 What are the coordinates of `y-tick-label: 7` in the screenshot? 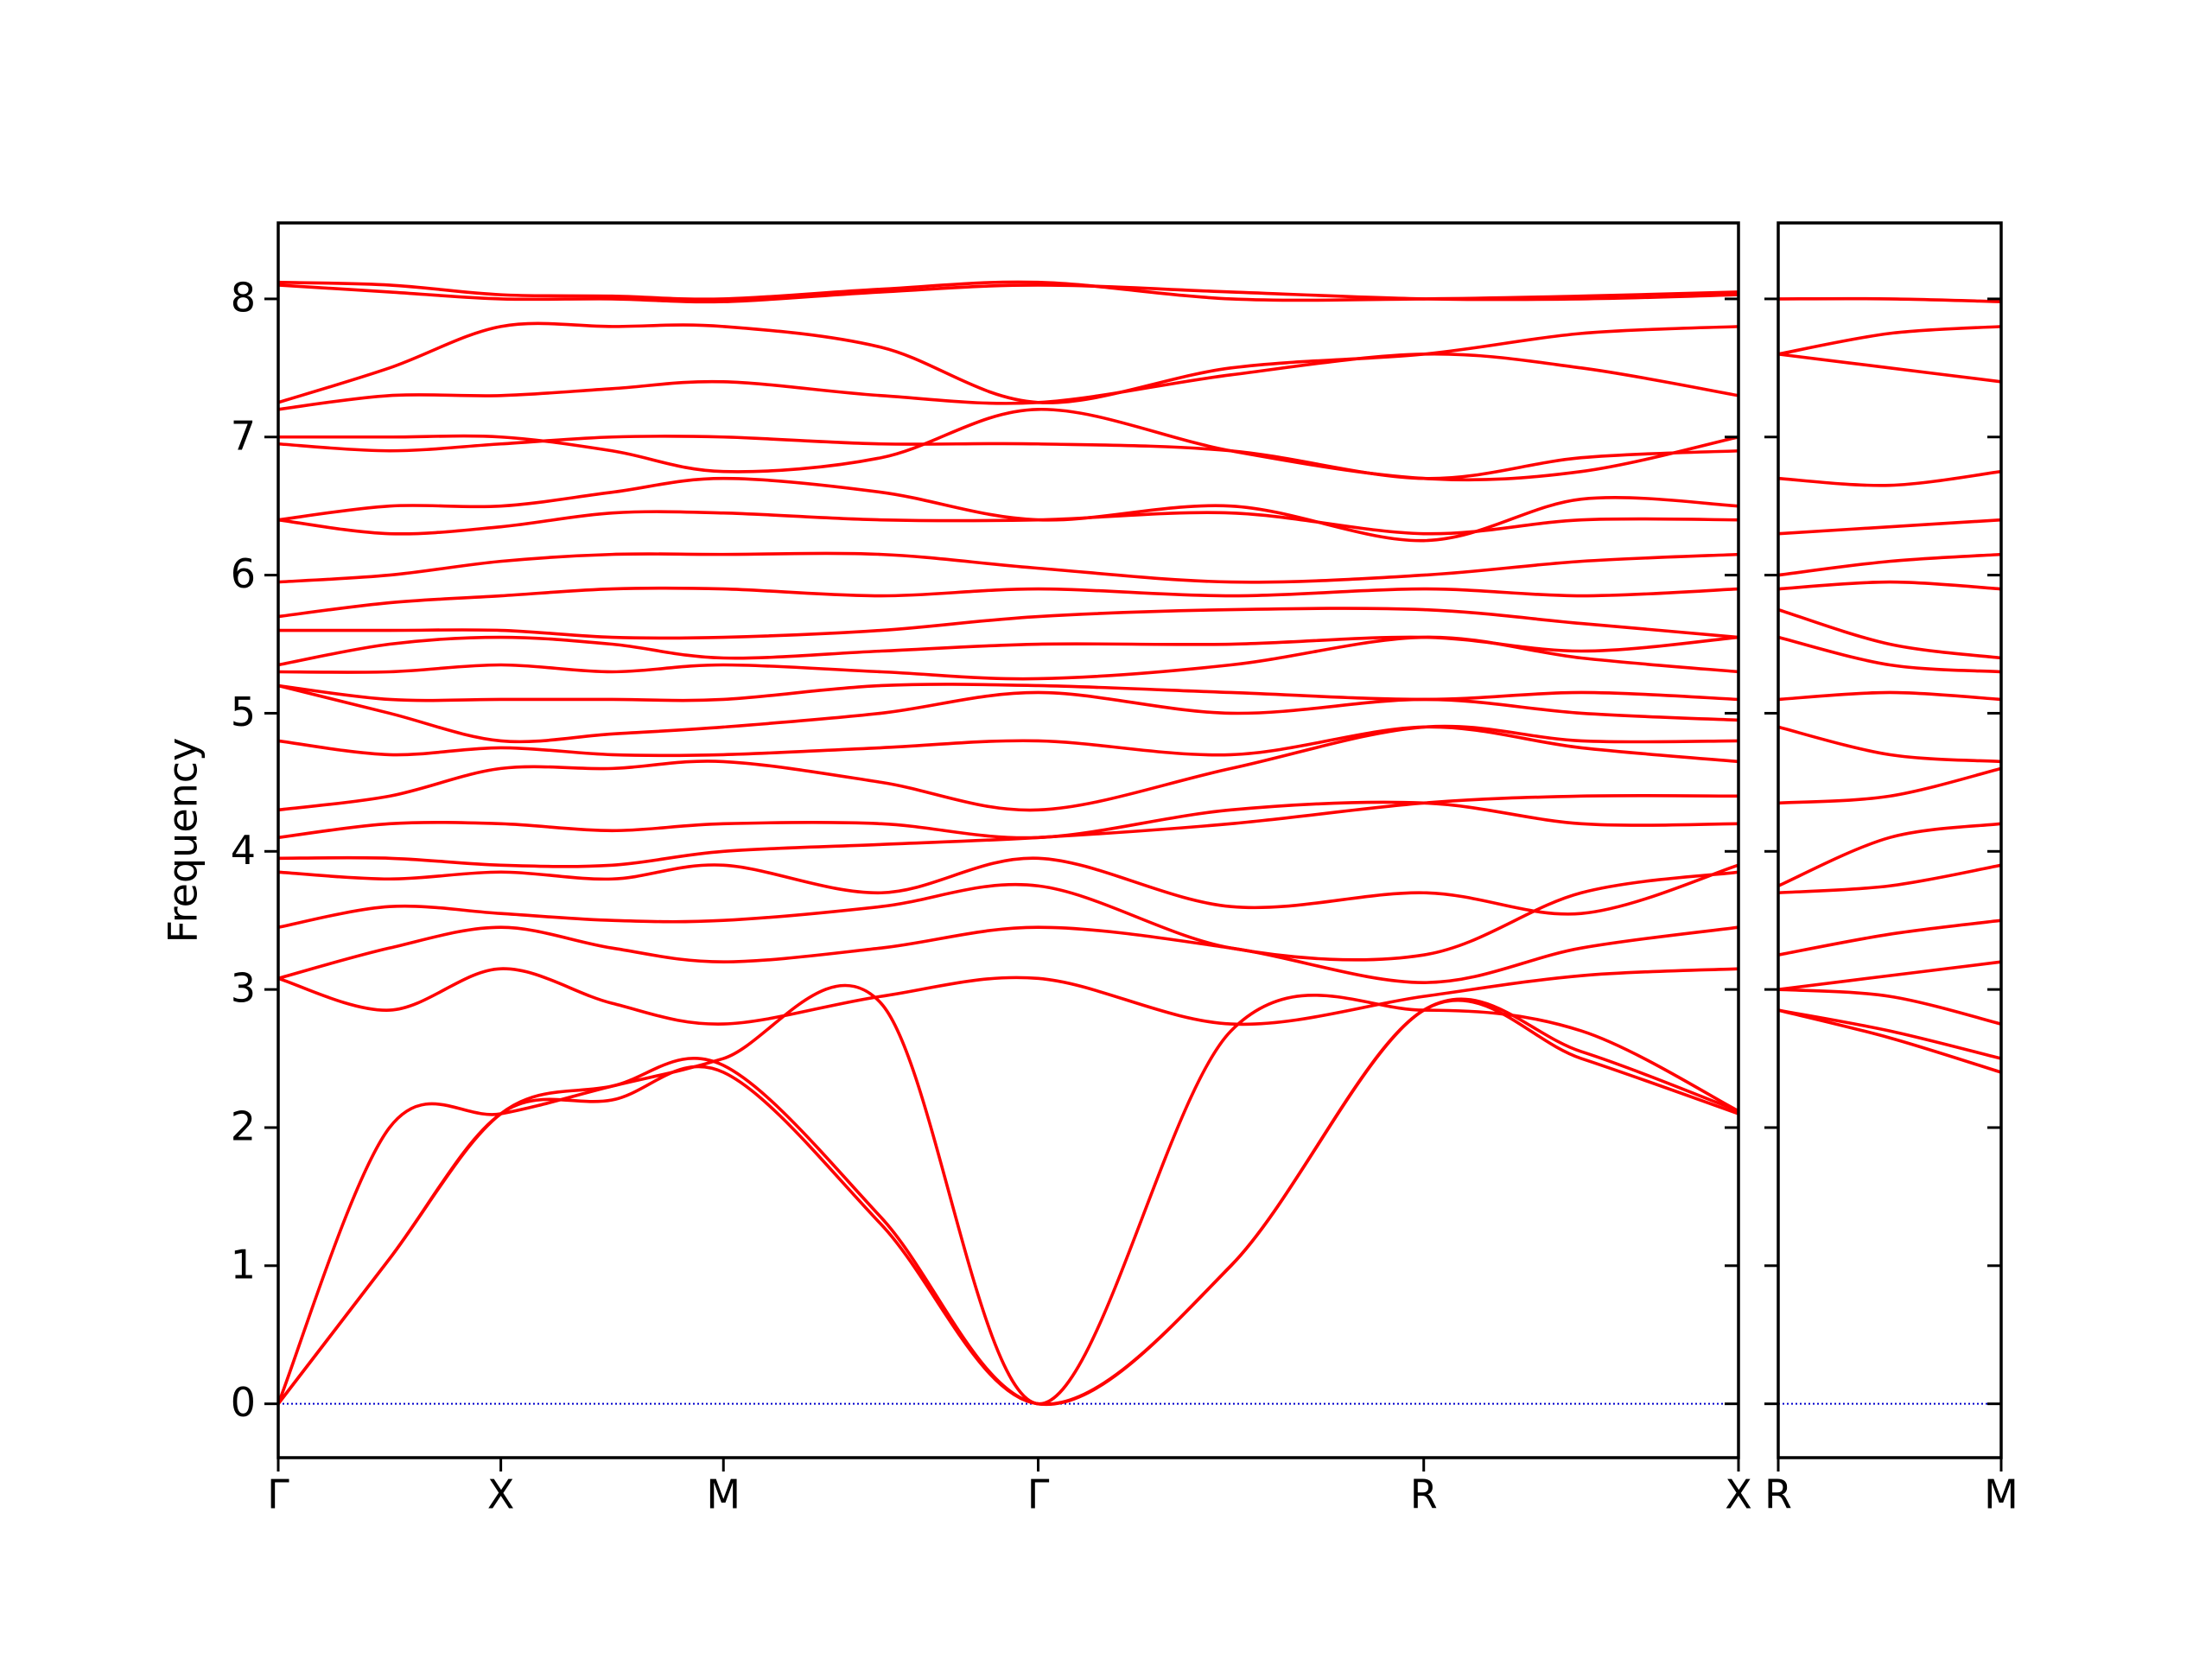 It's located at (243, 435).